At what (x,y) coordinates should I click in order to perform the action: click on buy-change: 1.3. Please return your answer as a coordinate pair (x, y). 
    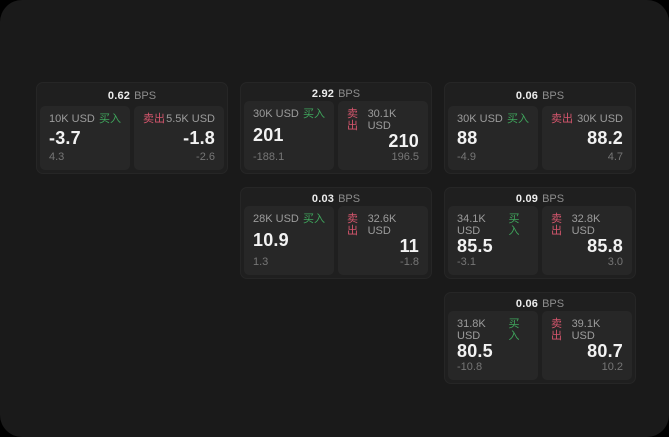
    Looking at the image, I should click on (261, 262).